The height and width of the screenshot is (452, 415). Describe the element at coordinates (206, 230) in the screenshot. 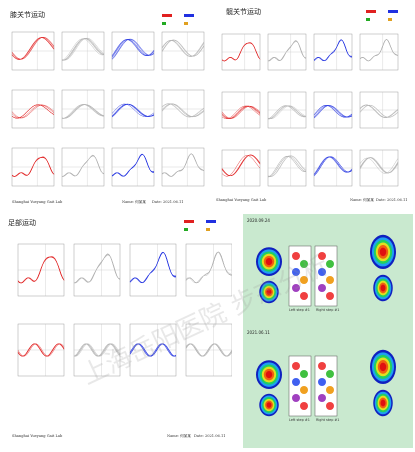

I see `ankle-legend` at that location.